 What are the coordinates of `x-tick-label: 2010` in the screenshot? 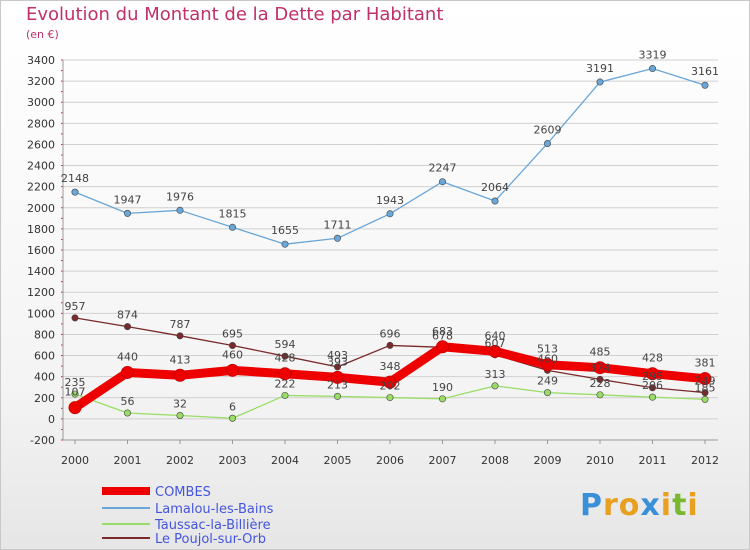 It's located at (600, 460).